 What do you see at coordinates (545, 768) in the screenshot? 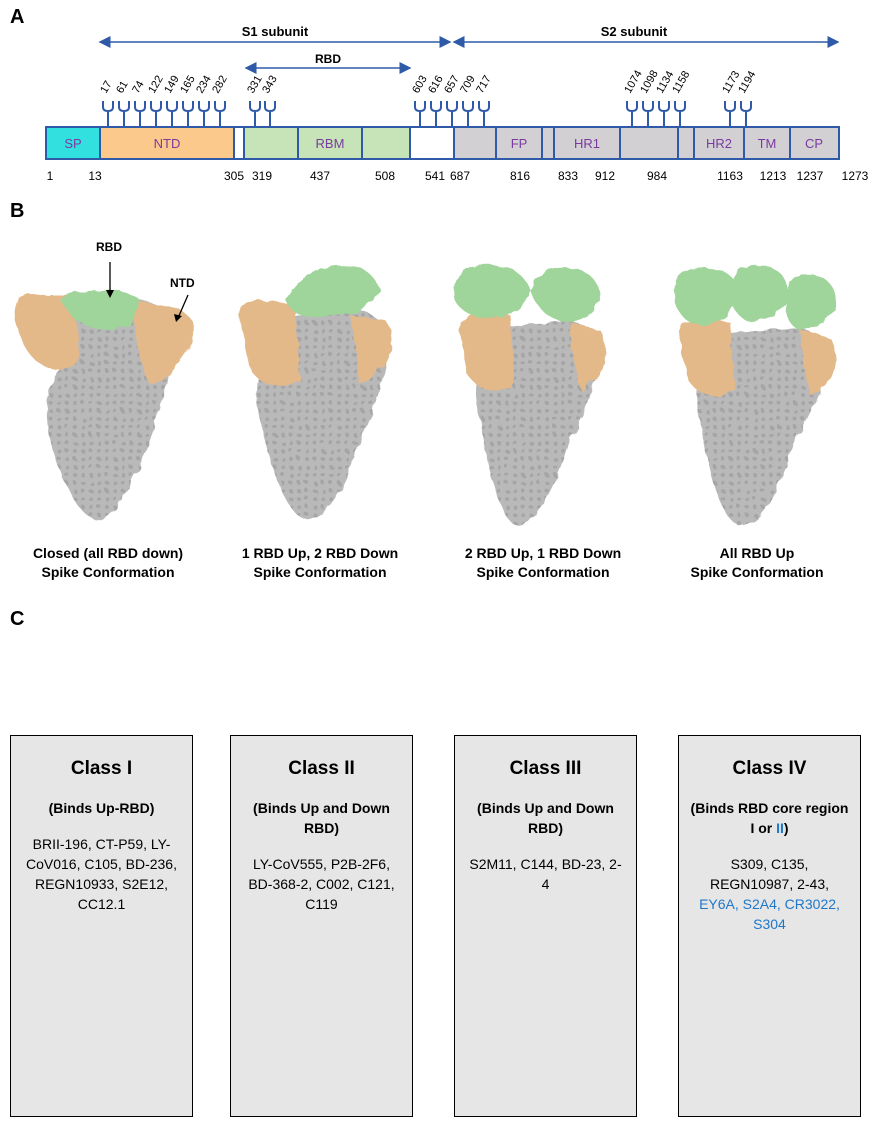
I see `class-title: Class III` at bounding box center [545, 768].